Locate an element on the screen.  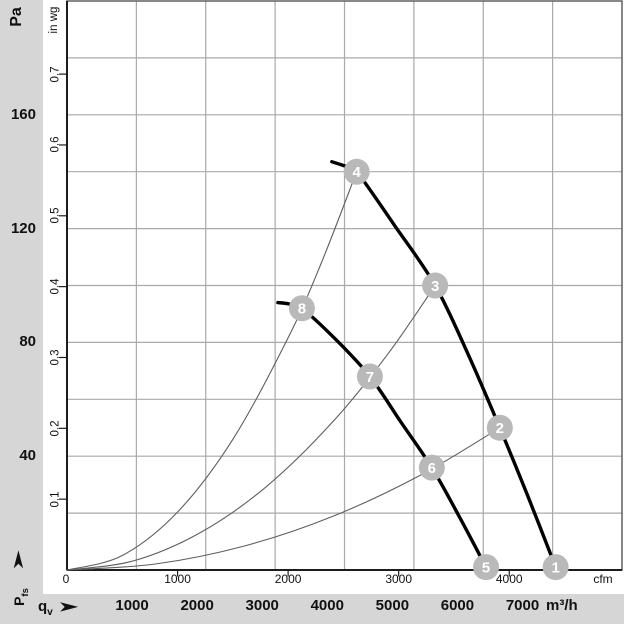
pfs-symbol-sub: fs is located at coordinates (25, 592).